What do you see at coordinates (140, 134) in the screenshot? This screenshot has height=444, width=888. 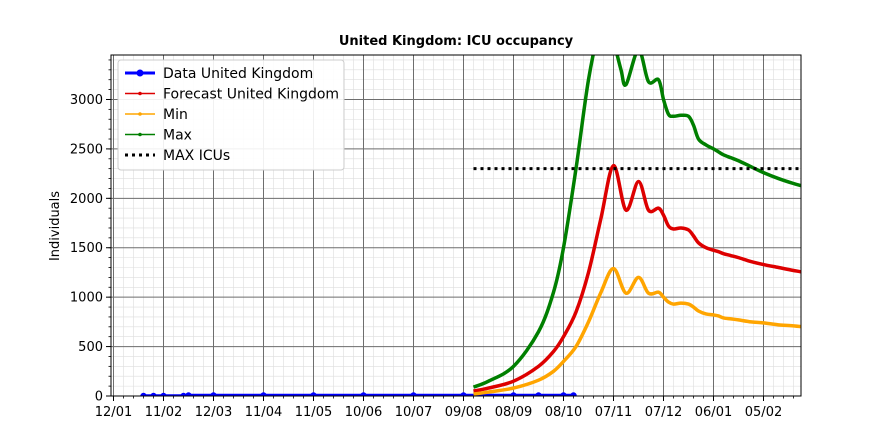 I see `legend-entry-3-marker` at bounding box center [140, 134].